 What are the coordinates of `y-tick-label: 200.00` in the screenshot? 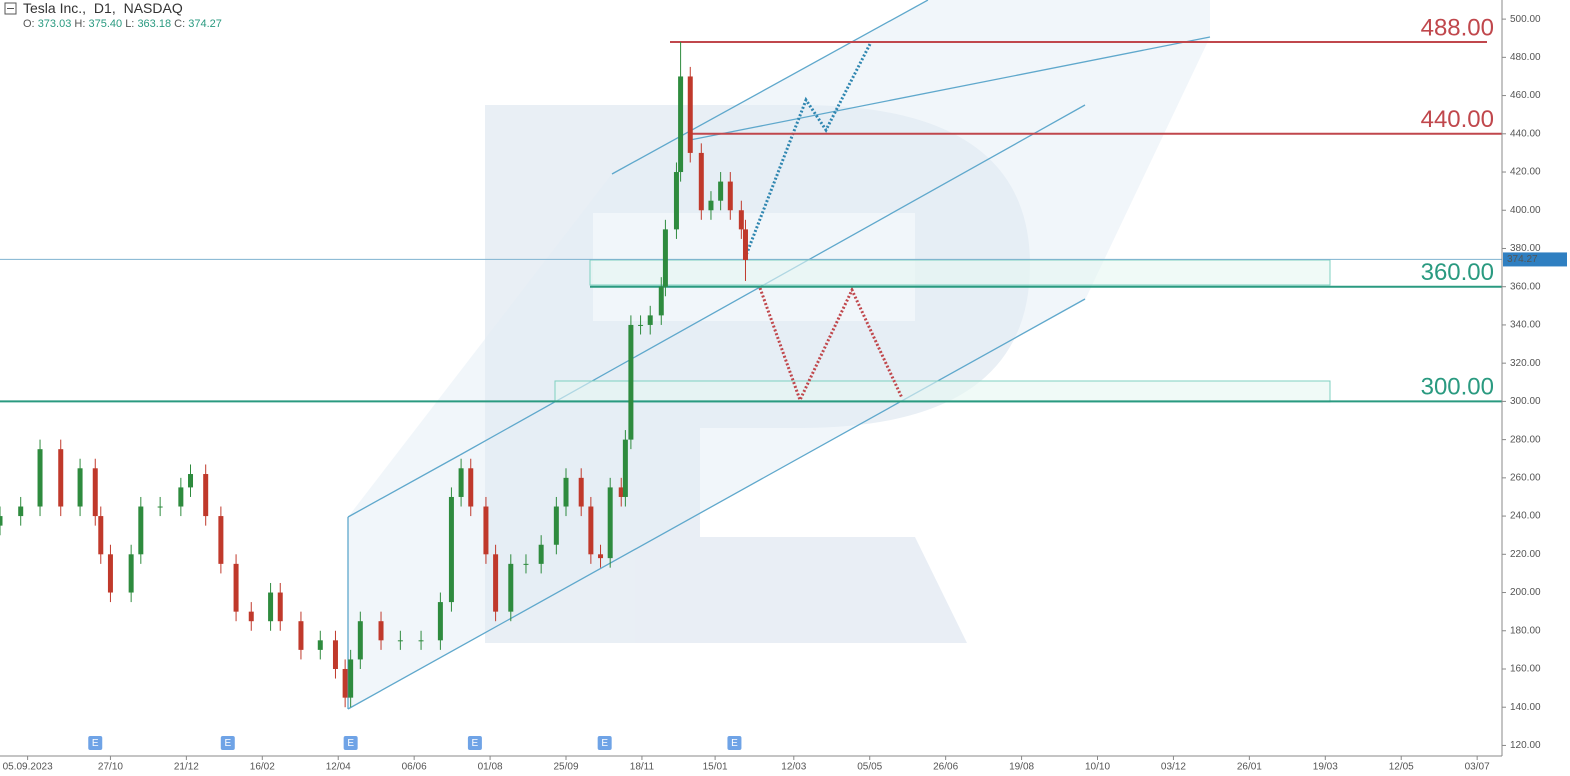 It's located at (1525, 592).